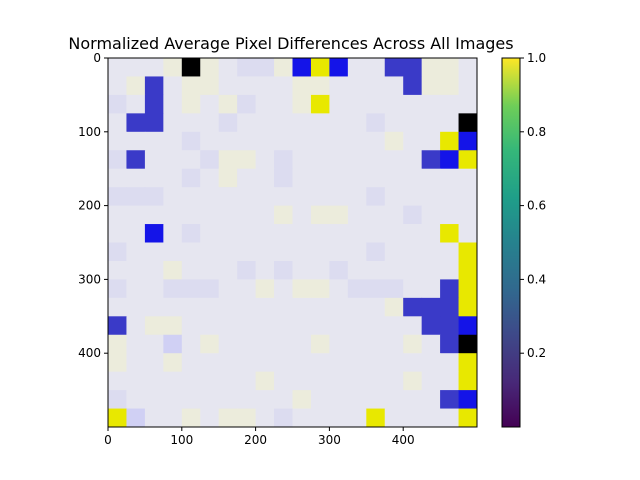 This screenshot has width=640, height=480. What do you see at coordinates (89, 353) in the screenshot?
I see `y-tick-label: 400` at bounding box center [89, 353].